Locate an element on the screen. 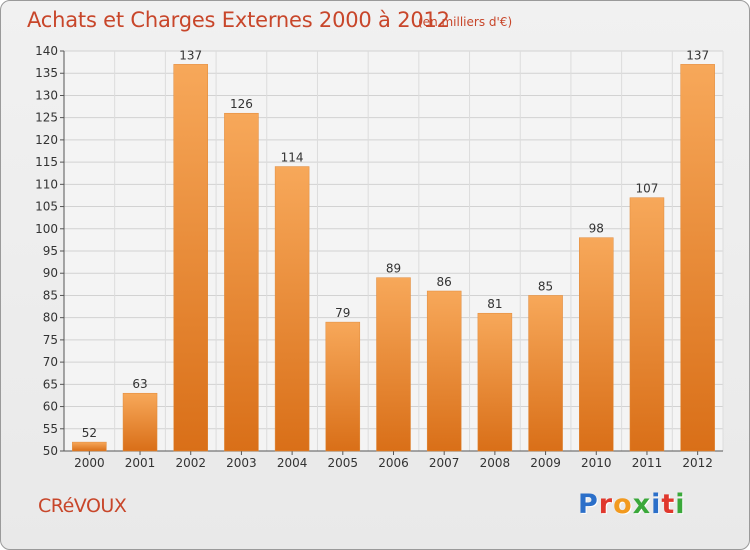  x-tick-label-2005: 2005 is located at coordinates (343, 463).